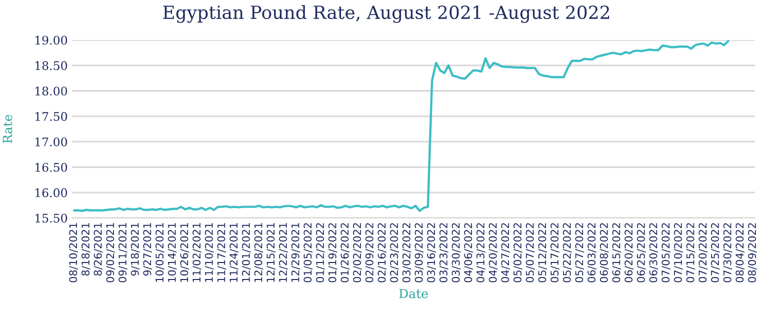 Image resolution: width=773 pixels, height=328 pixels. I want to click on x-tick-label: 11/10/2021, so click(209, 252).